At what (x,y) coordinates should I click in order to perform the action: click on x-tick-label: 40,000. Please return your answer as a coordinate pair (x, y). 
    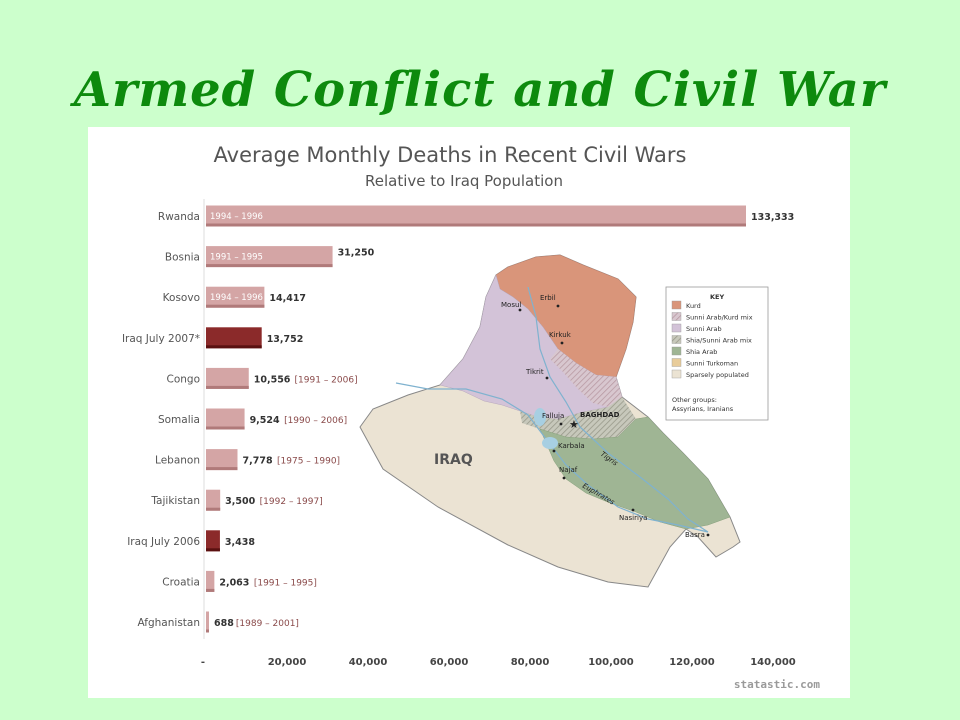
    Looking at the image, I should click on (368, 662).